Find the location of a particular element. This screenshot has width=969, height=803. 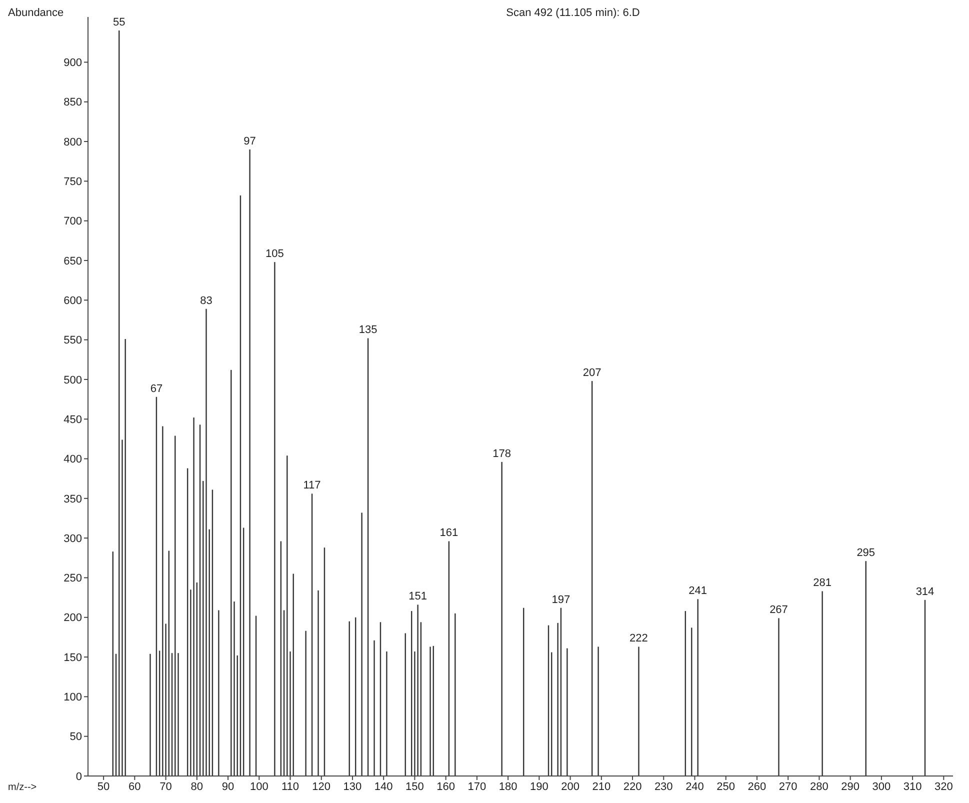

annotation: 178 is located at coordinates (502, 454).